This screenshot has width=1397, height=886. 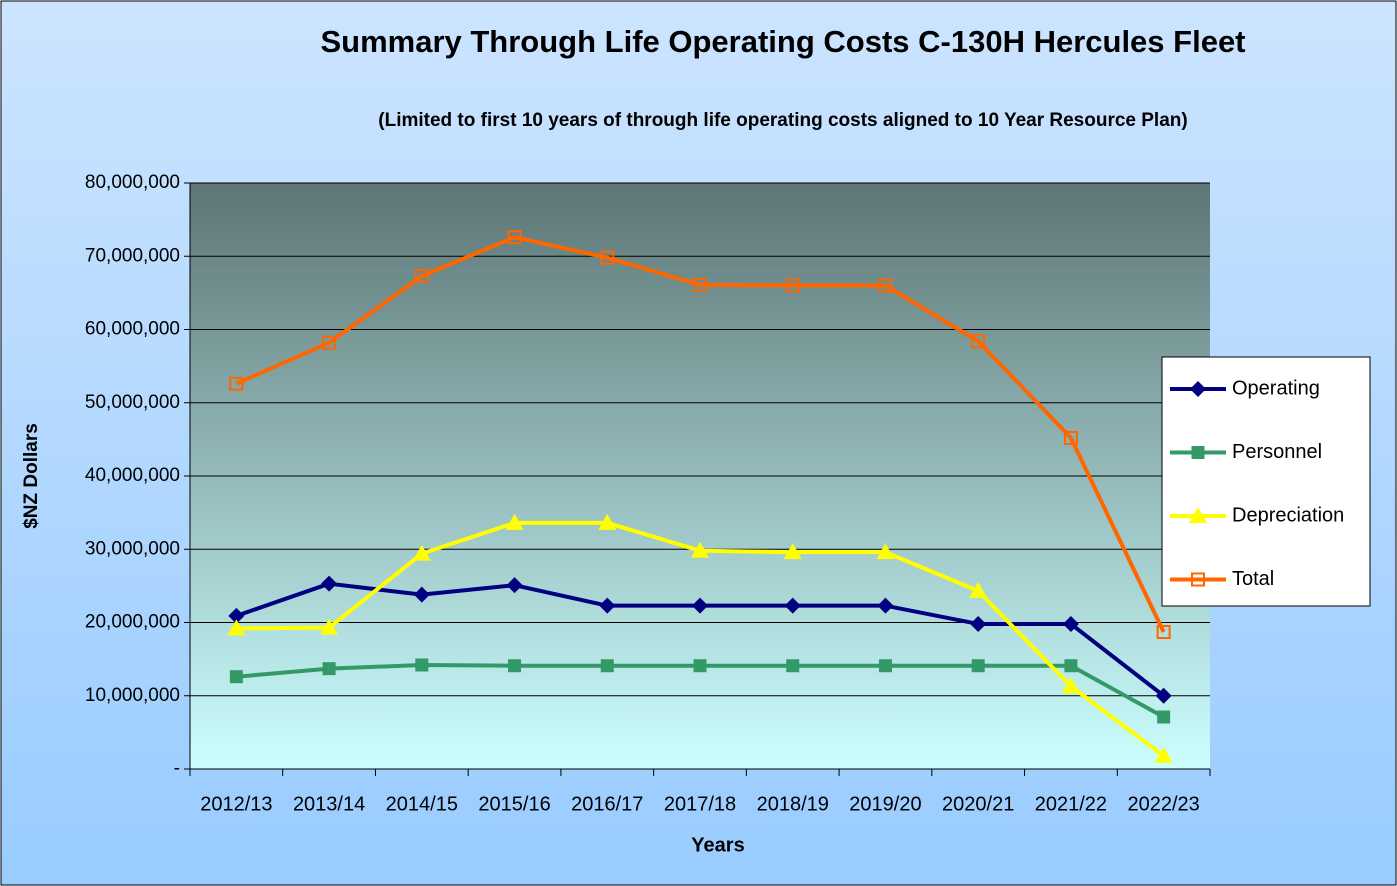 I want to click on legend-box, so click(x=1266, y=481).